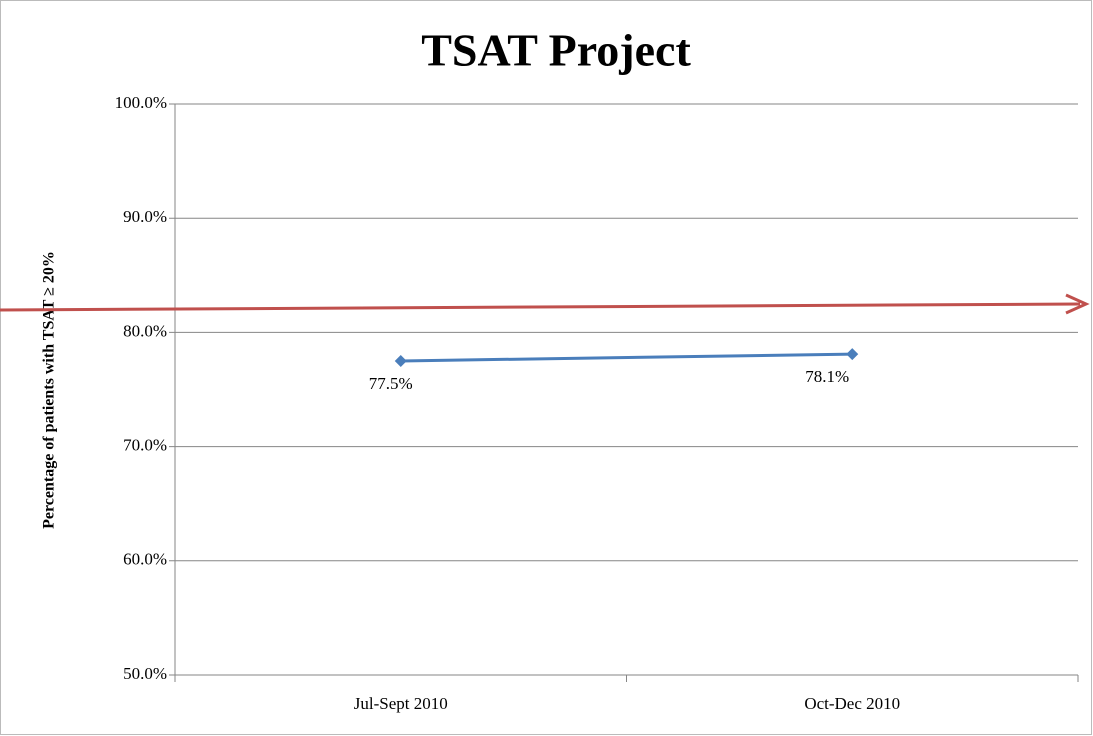 This screenshot has width=1093, height=736. I want to click on chart-title: TSAT Project, so click(556, 50).